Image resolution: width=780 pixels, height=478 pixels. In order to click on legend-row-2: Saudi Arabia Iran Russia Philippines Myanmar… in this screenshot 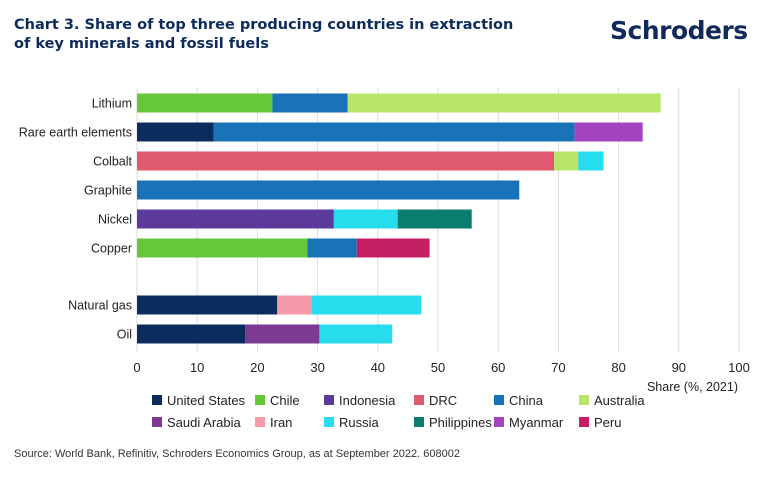, I will do `click(412, 422)`.